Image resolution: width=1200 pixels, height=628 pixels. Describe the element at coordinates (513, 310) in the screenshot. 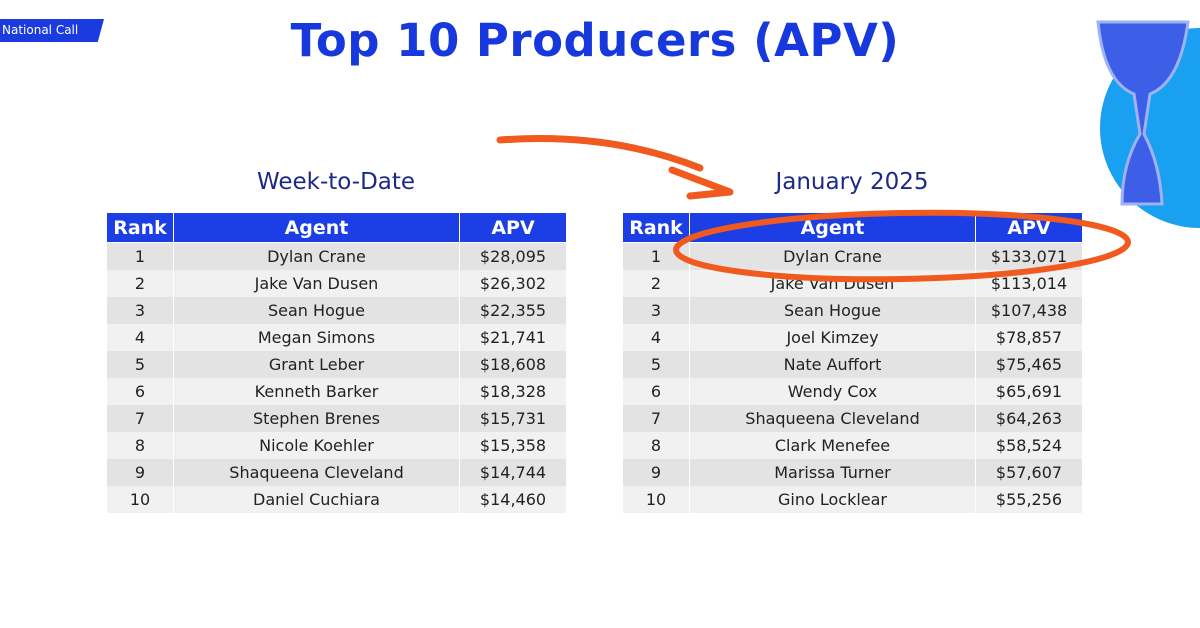

I see `cell: $22,355` at that location.